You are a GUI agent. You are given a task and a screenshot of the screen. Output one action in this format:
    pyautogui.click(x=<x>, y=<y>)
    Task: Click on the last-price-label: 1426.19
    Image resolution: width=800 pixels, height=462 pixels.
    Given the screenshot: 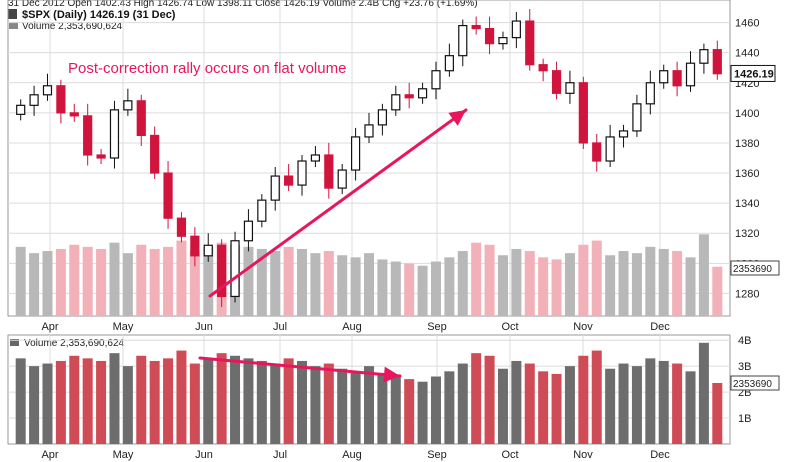 What is the action you would take?
    pyautogui.click(x=754, y=74)
    